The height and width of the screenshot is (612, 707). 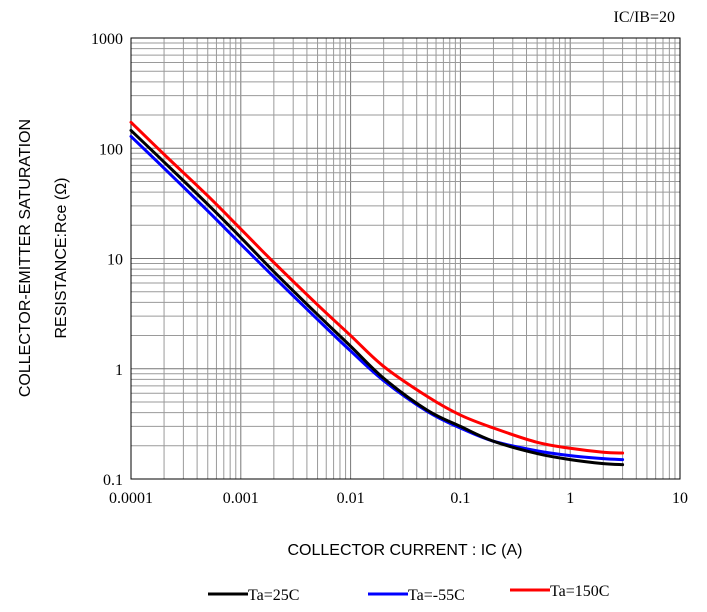 What do you see at coordinates (131, 498) in the screenshot?
I see `x-tick-label: 0.0001` at bounding box center [131, 498].